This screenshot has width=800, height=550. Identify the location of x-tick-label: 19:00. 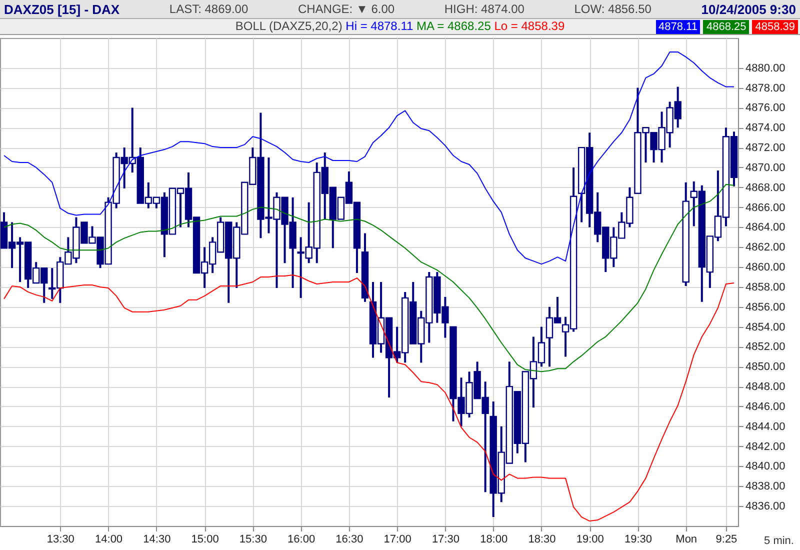
(590, 540).